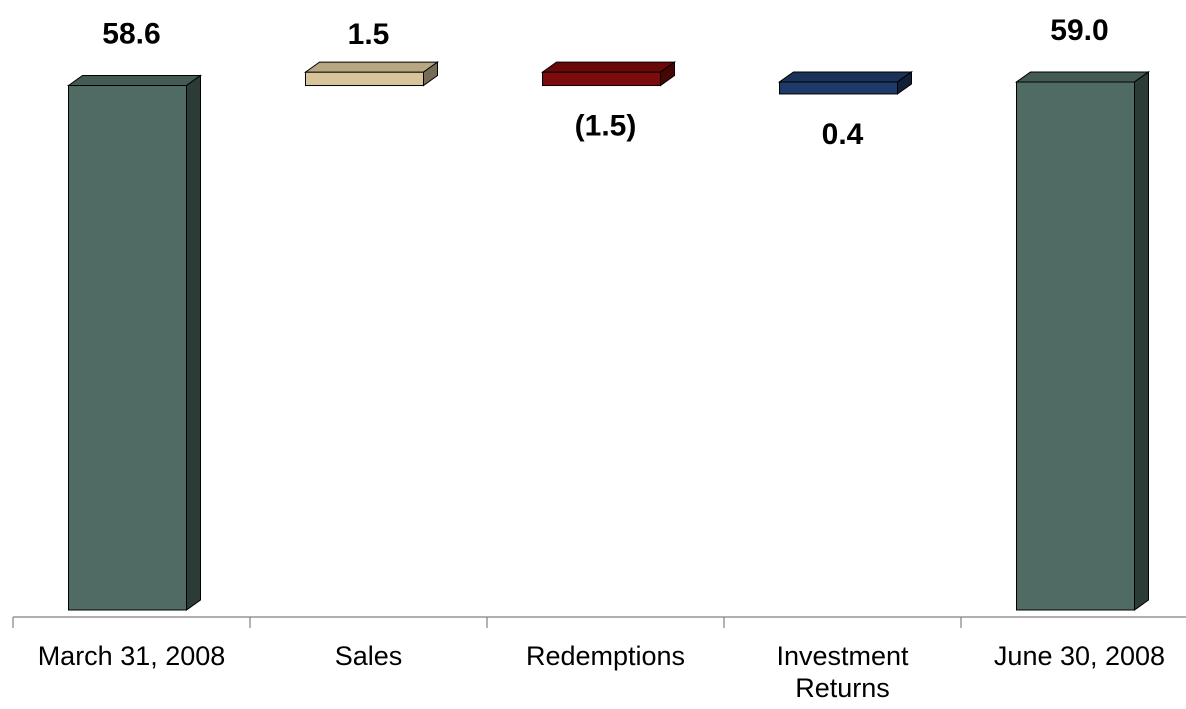 The image size is (1186, 709). What do you see at coordinates (842, 656) in the screenshot?
I see `category-label-3-line-0: Investment` at bounding box center [842, 656].